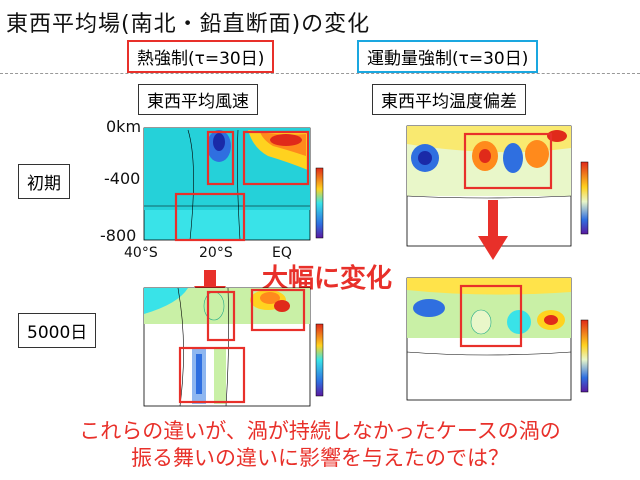  Describe the element at coordinates (188, 24) in the screenshot. I see `slide-title: 東西平均場(南北・鉛直断面)の変化` at that location.